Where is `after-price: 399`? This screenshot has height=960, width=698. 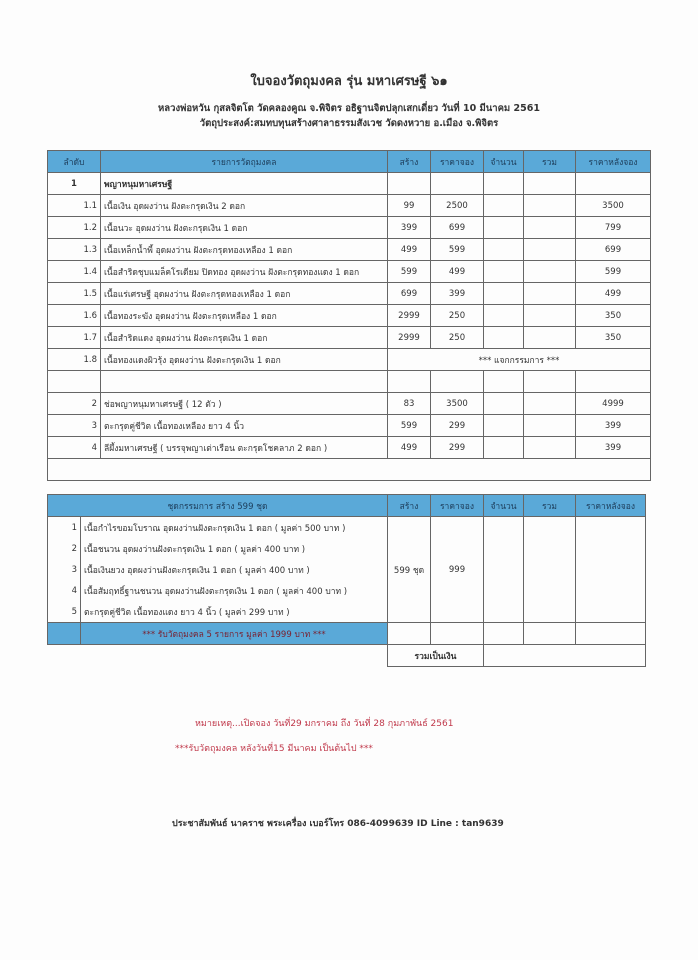
after-price: 399 is located at coordinates (613, 425).